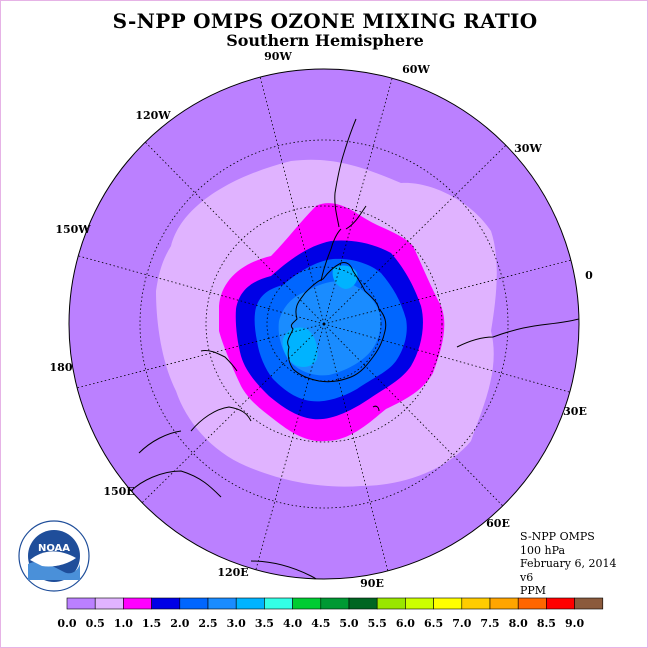  Describe the element at coordinates (498, 523) in the screenshot. I see `longitude-label: 60E` at that location.